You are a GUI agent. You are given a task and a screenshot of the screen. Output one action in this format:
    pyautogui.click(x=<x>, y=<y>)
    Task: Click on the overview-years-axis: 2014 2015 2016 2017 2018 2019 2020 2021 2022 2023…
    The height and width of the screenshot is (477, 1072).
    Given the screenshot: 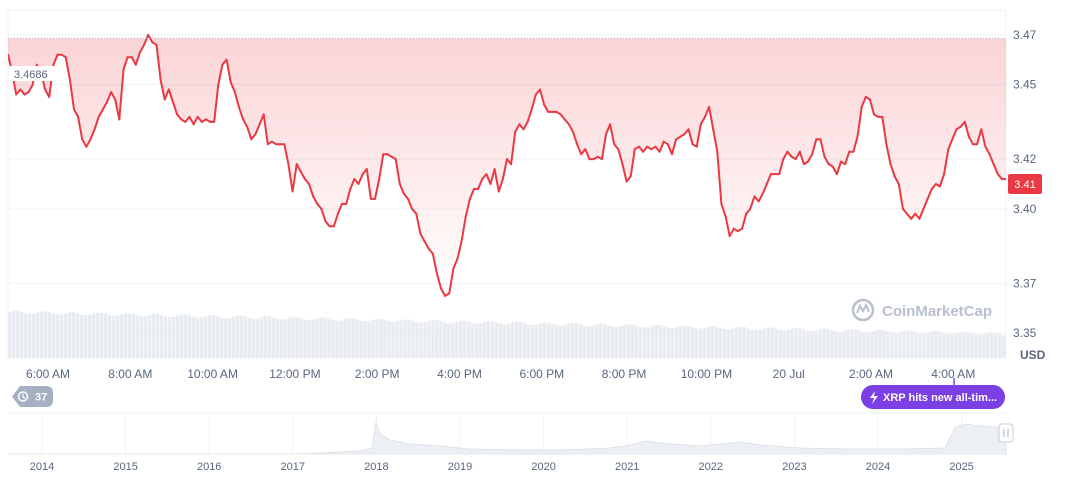 What is the action you would take?
    pyautogui.click(x=502, y=467)
    